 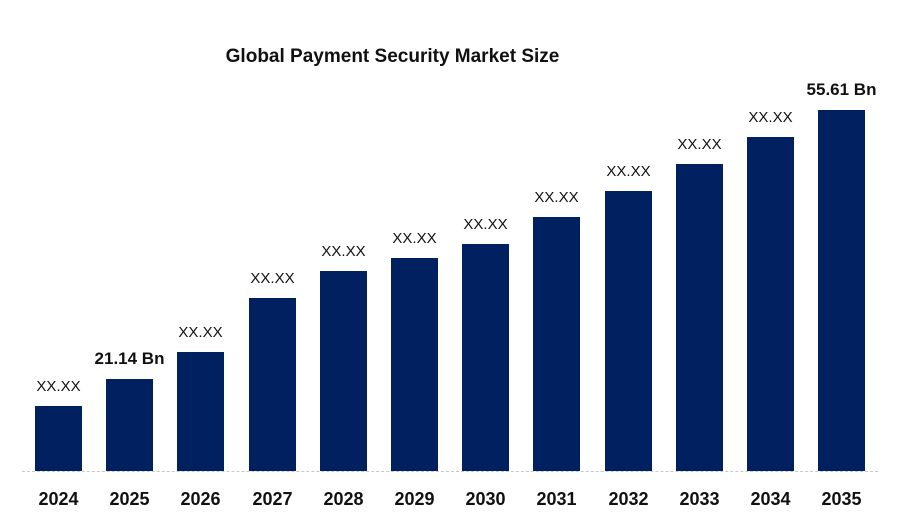 What do you see at coordinates (770, 499) in the screenshot?
I see `x-tick-label-2034: 2034` at bounding box center [770, 499].